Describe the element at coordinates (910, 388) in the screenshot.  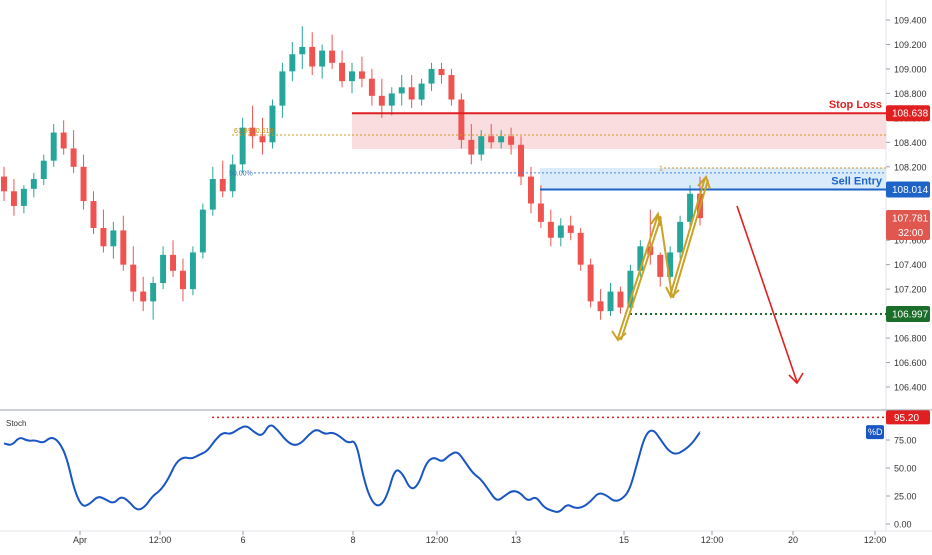
I see `price-tick-label: 106.400` at that location.